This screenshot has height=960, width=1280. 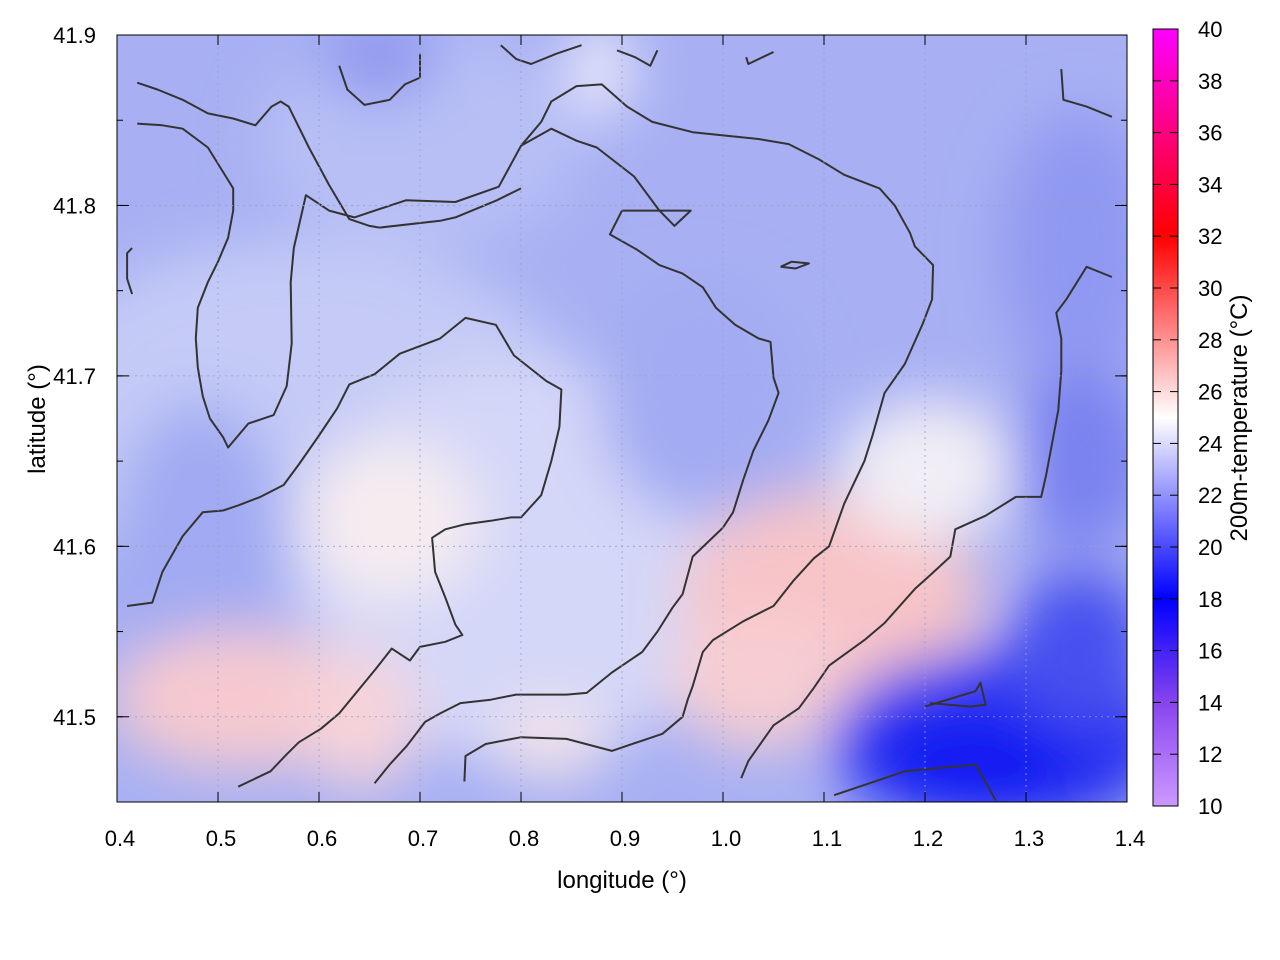 I want to click on colorbar-title: 200m-temperature (°C), so click(x=1239, y=417).